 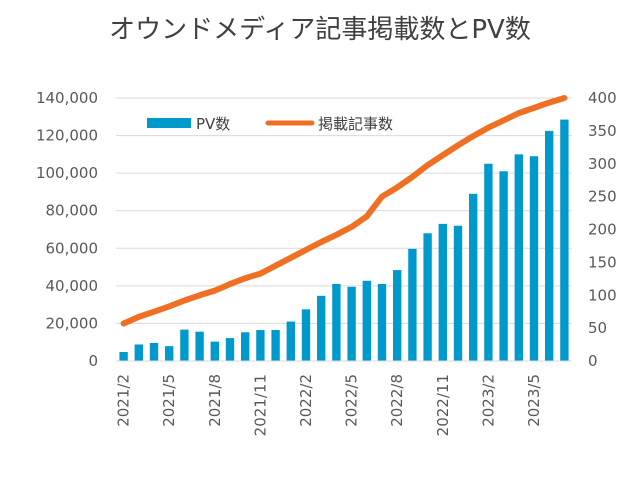 I want to click on x-tick-label: 2023/5, so click(x=534, y=400).